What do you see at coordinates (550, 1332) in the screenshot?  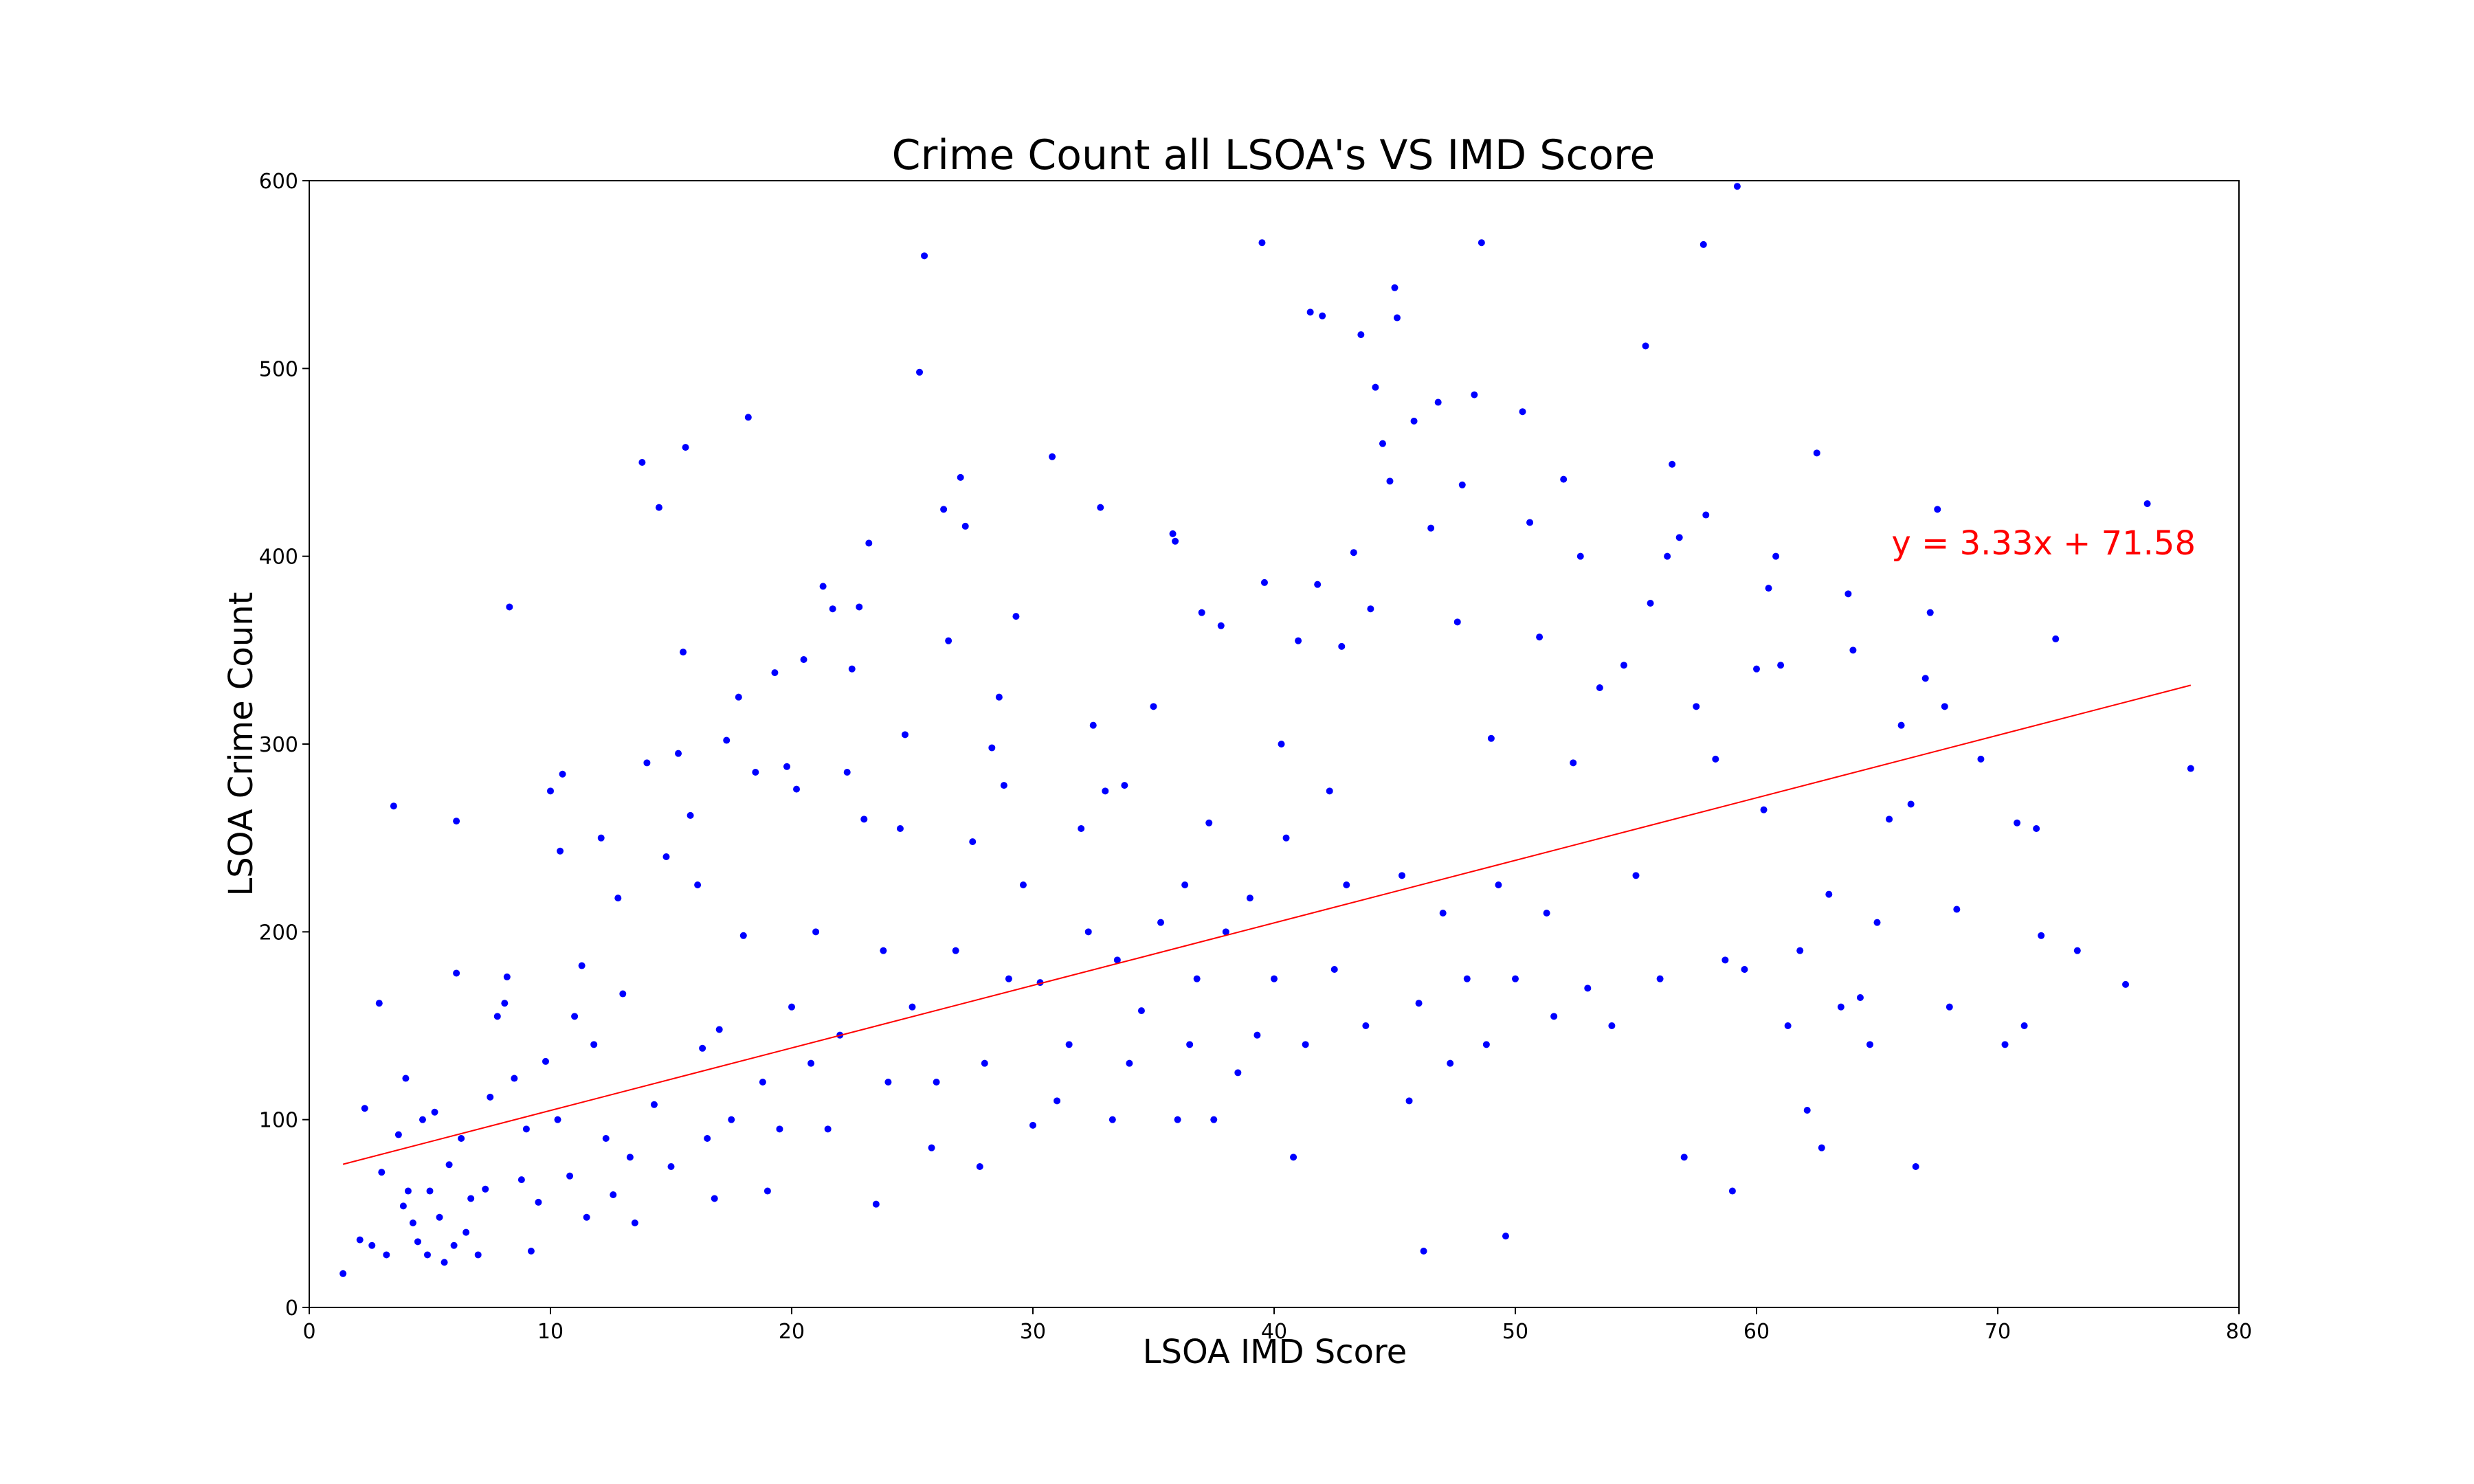 I see `x-tick-label: 10` at bounding box center [550, 1332].